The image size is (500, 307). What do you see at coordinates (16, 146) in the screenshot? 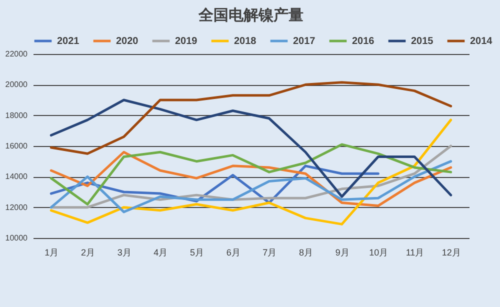
I see `y-tick-label: 16000` at bounding box center [16, 146].